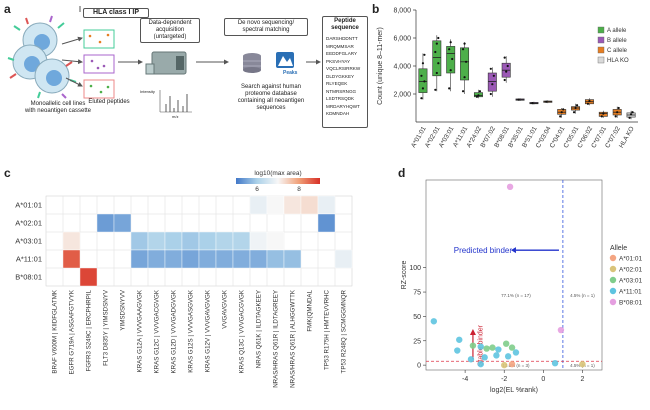 The width and height of the screenshot is (650, 410). I want to click on peptide-item: PKSVHYAY, so click(338, 61).